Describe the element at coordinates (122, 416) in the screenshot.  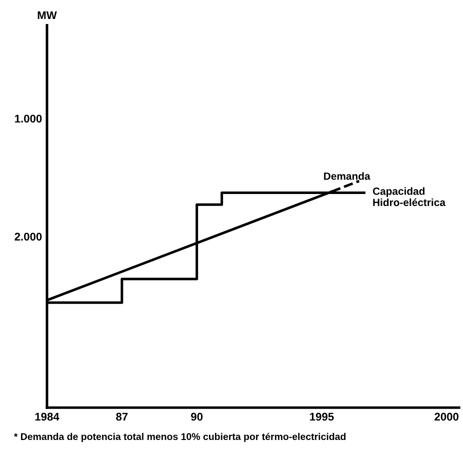
I see `x-tick-label: 87` at that location.